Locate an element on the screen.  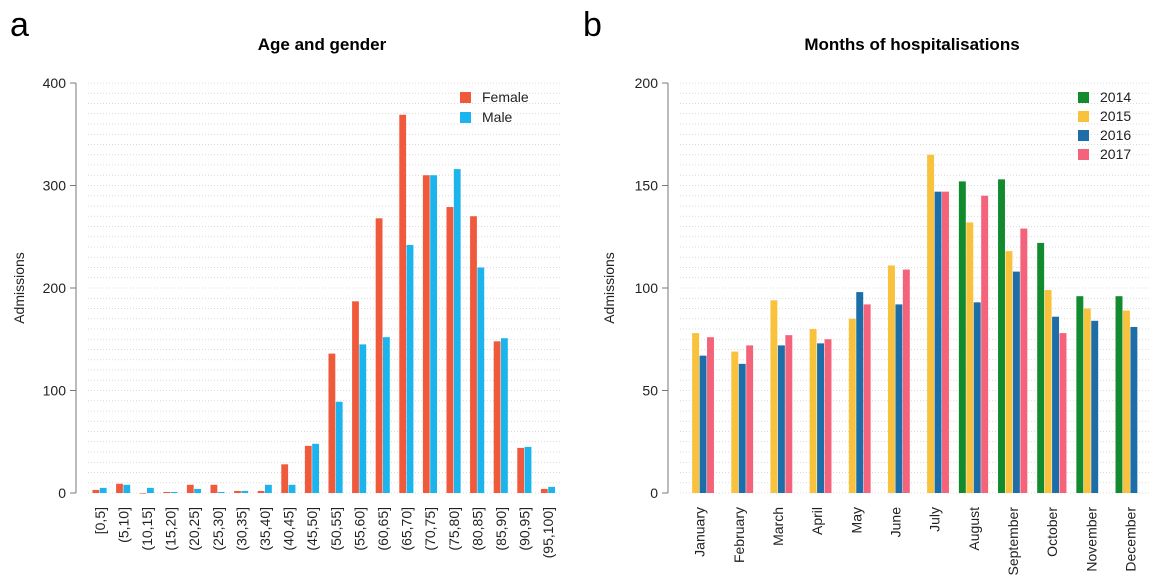
bar-female--60-65- is located at coordinates (379, 356).